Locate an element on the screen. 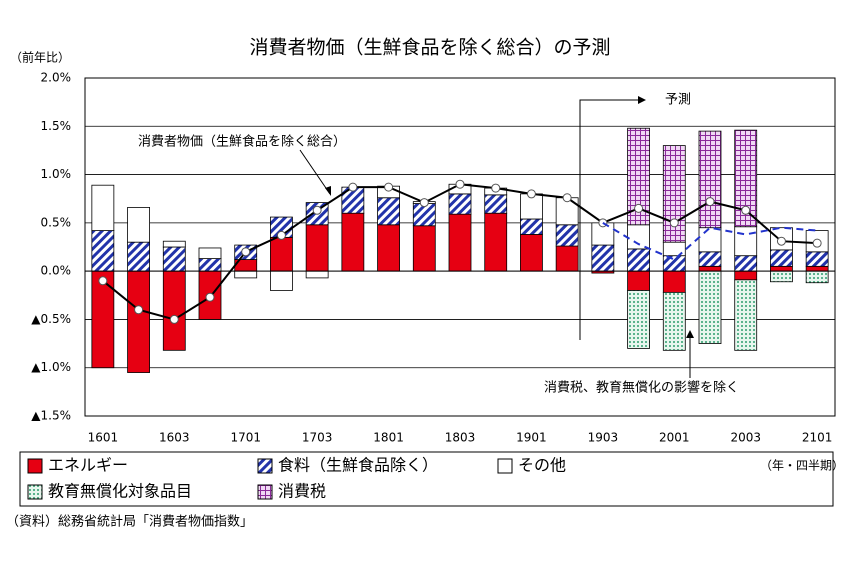 The width and height of the screenshot is (853, 570). y-tick-label: ▲1.5% is located at coordinates (51, 416).